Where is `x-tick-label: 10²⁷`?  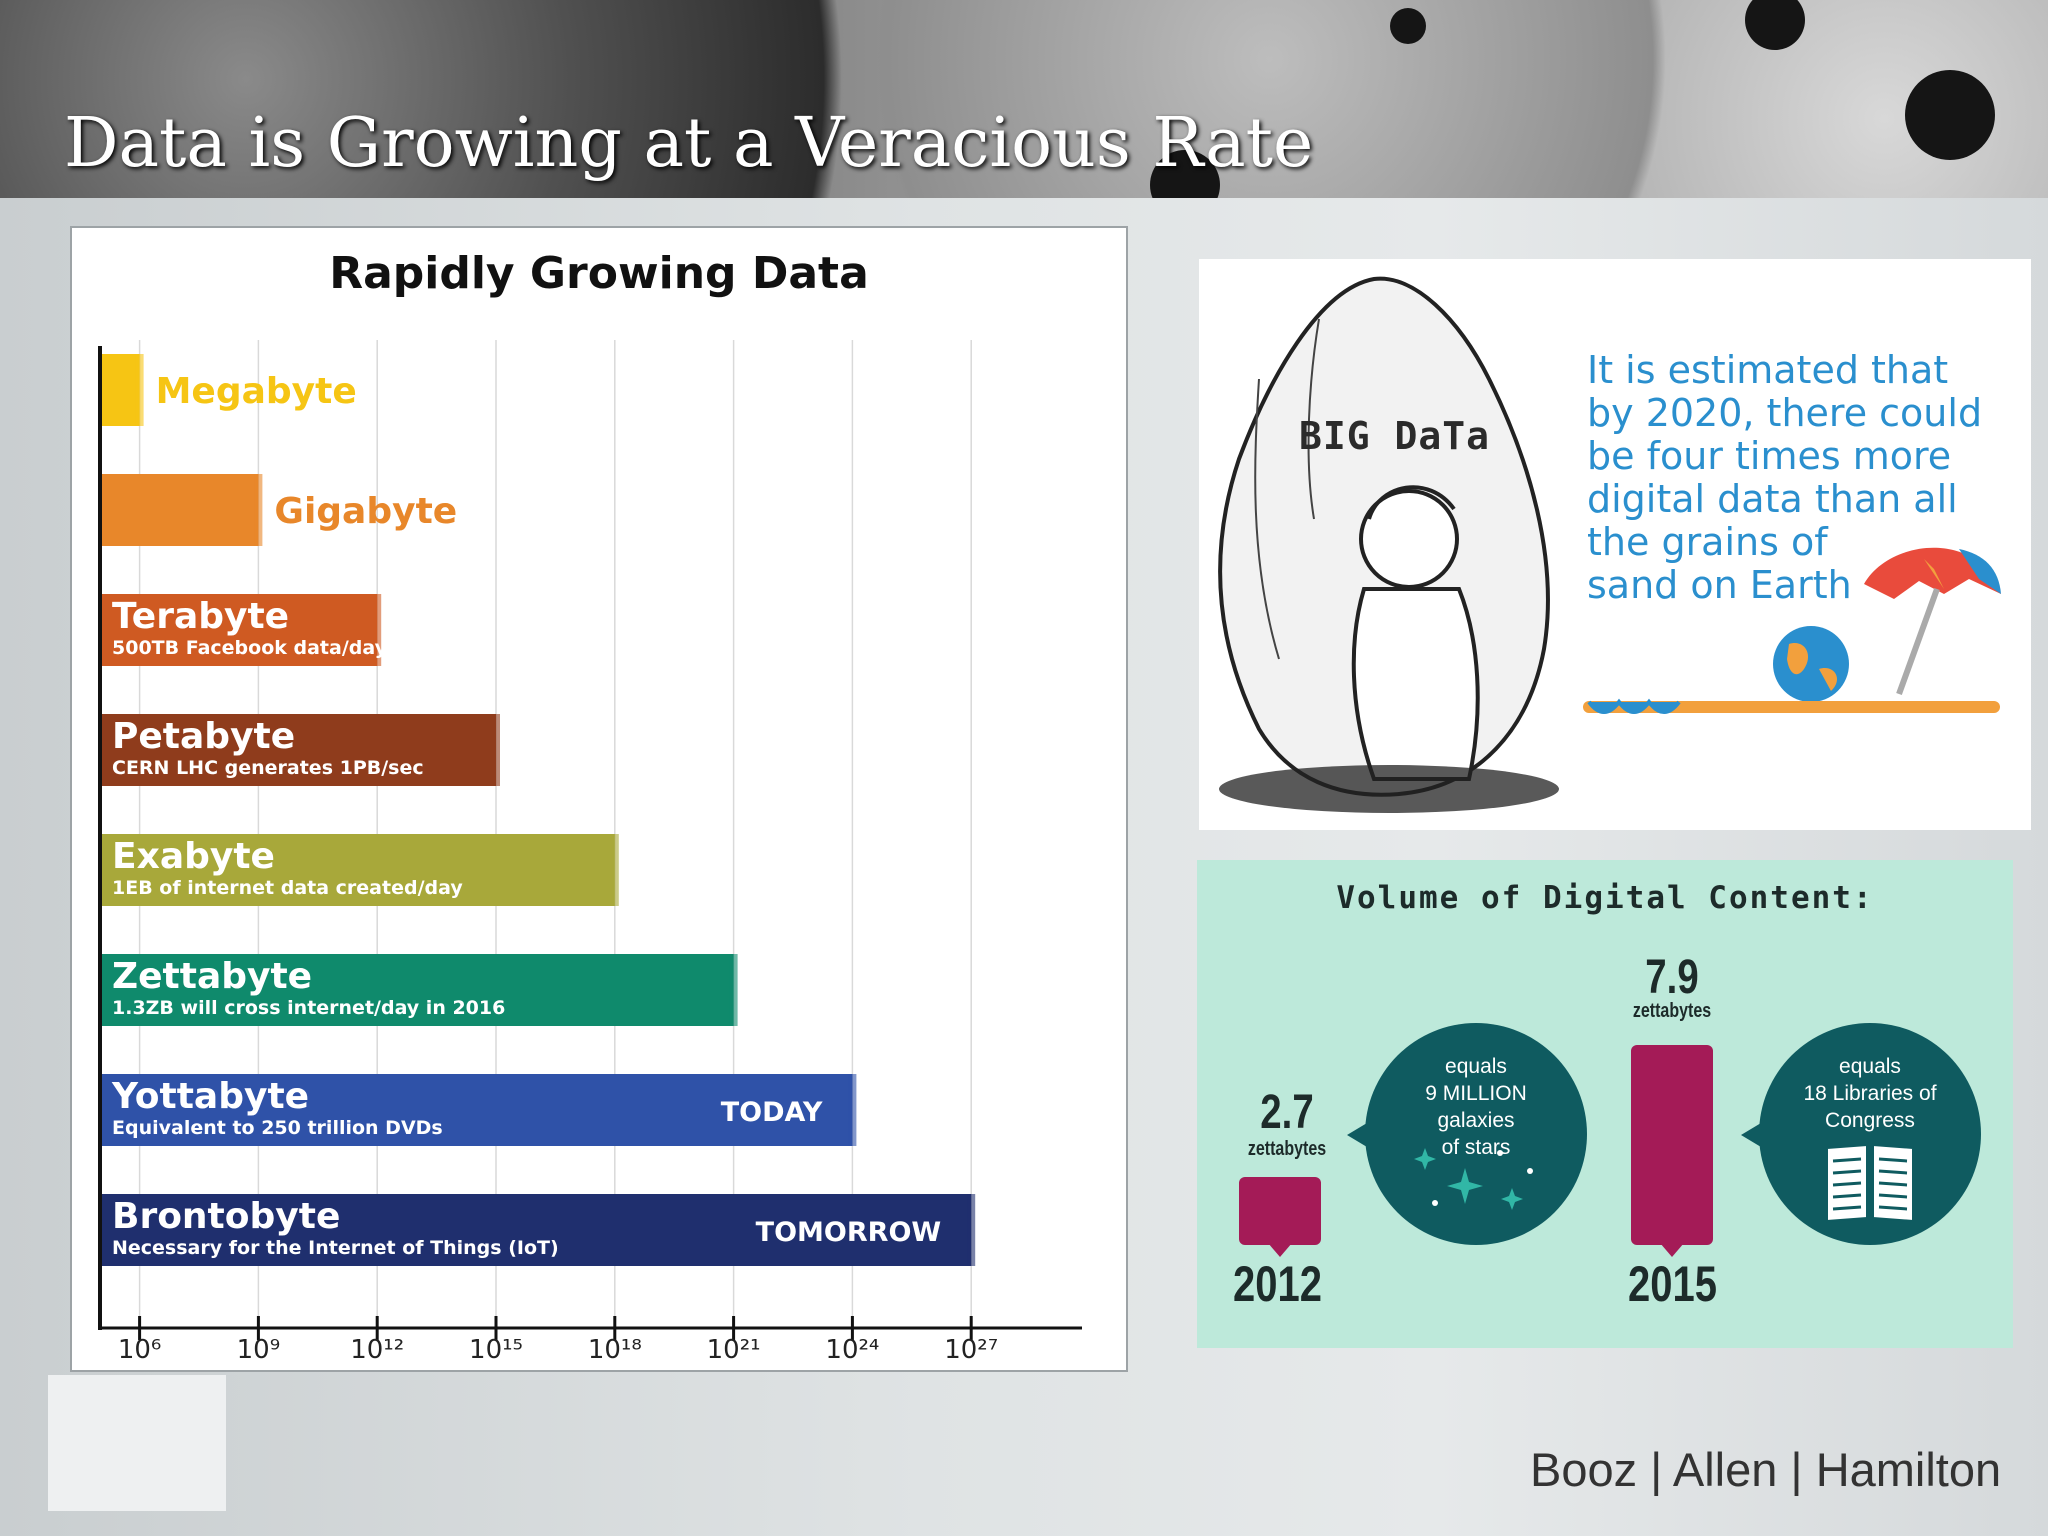
x-tick-label: 10²⁷ is located at coordinates (971, 1350).